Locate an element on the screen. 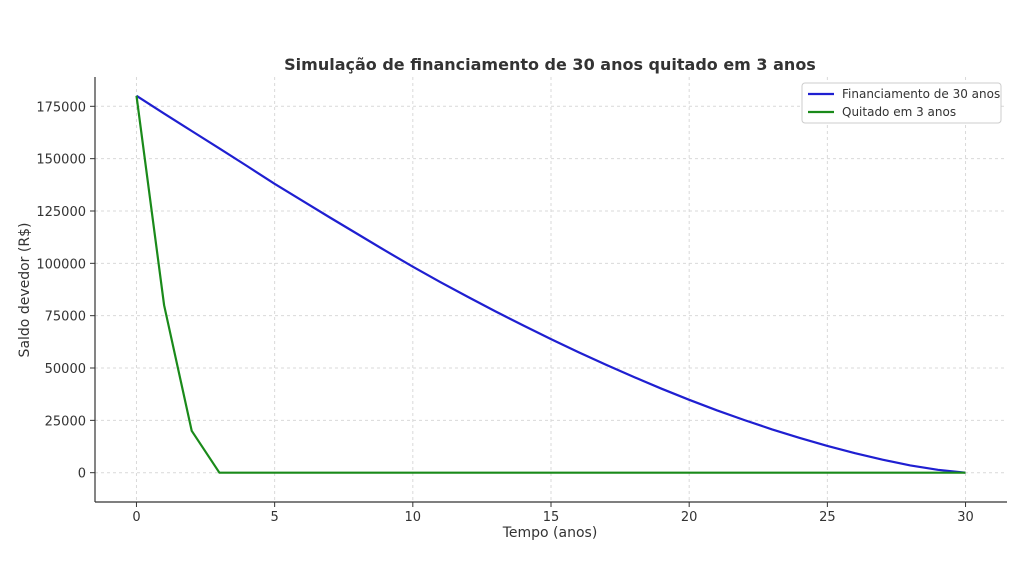 Image resolution: width=1024 pixels, height=576 pixels. x-tick-label: 30 is located at coordinates (965, 517).